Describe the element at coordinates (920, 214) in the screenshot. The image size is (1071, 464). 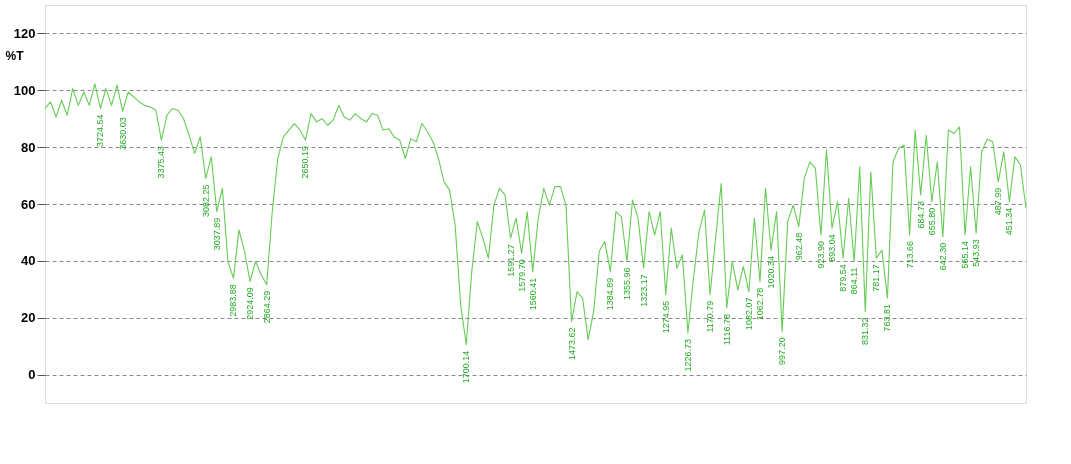
I see `x-tick-label: 684.73` at that location.